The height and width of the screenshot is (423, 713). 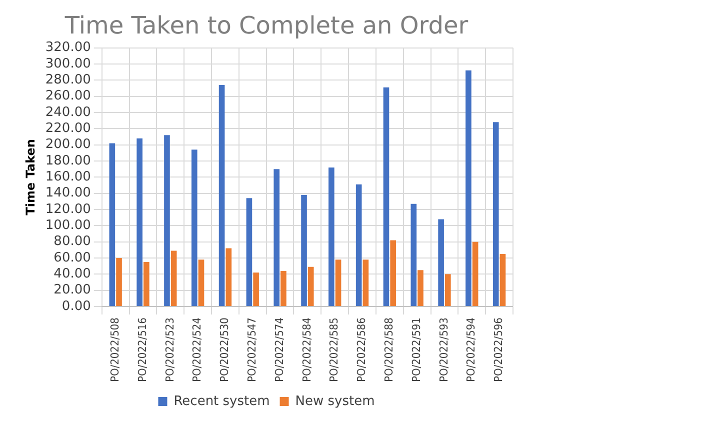 What do you see at coordinates (68, 209) in the screenshot?
I see `y-tick-label: 120.00` at bounding box center [68, 209].